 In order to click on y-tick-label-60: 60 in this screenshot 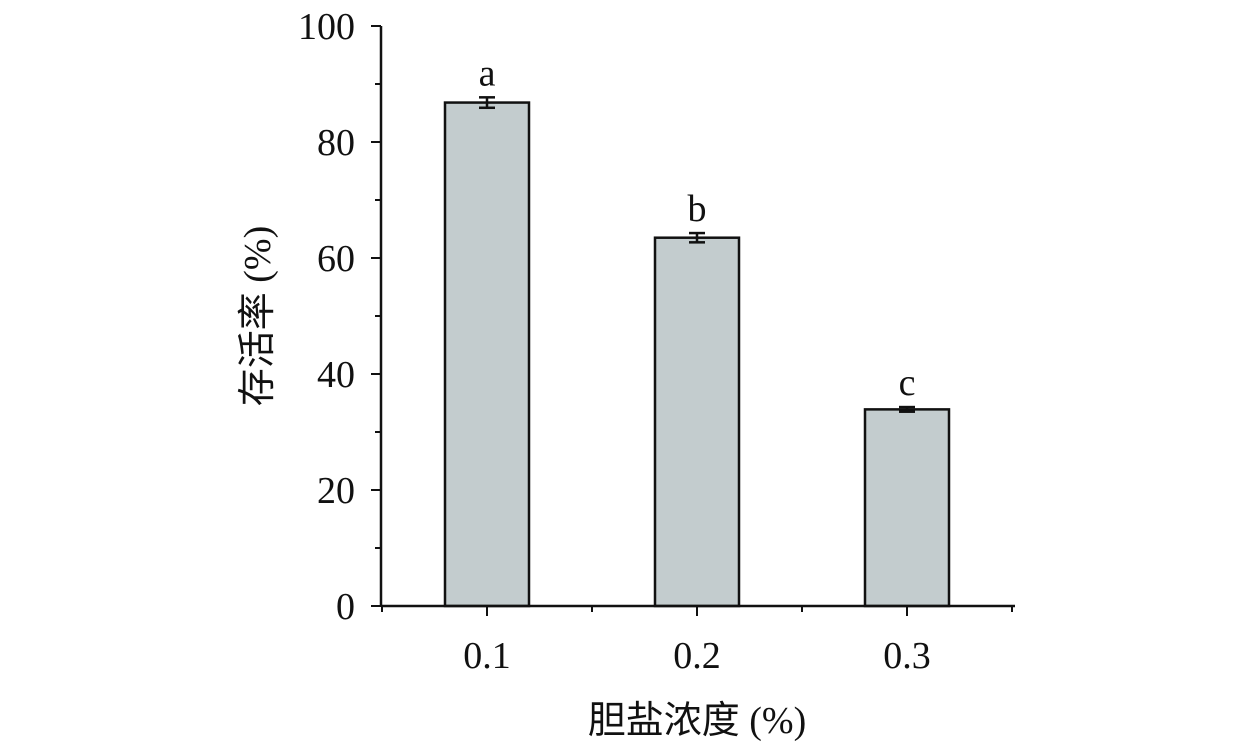, I will do `click(336, 259)`.